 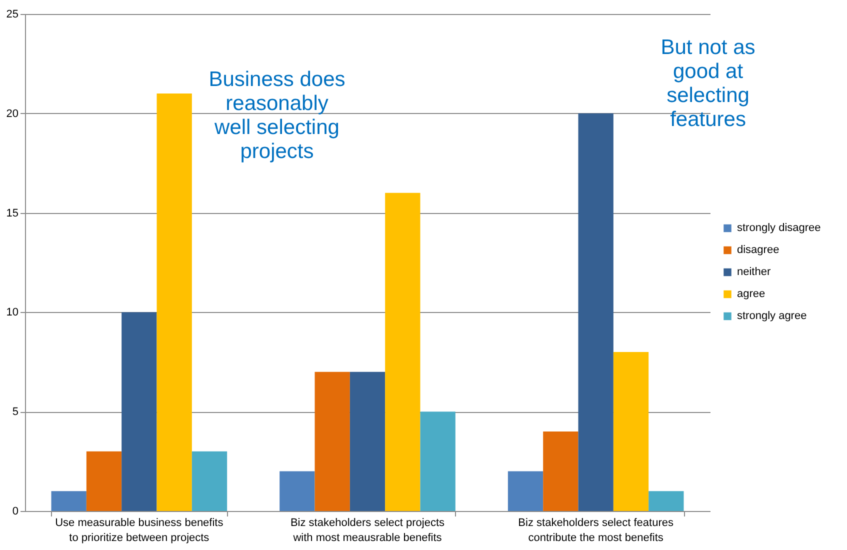 What do you see at coordinates (779, 228) in the screenshot?
I see `legend-label: strongly disagree` at bounding box center [779, 228].